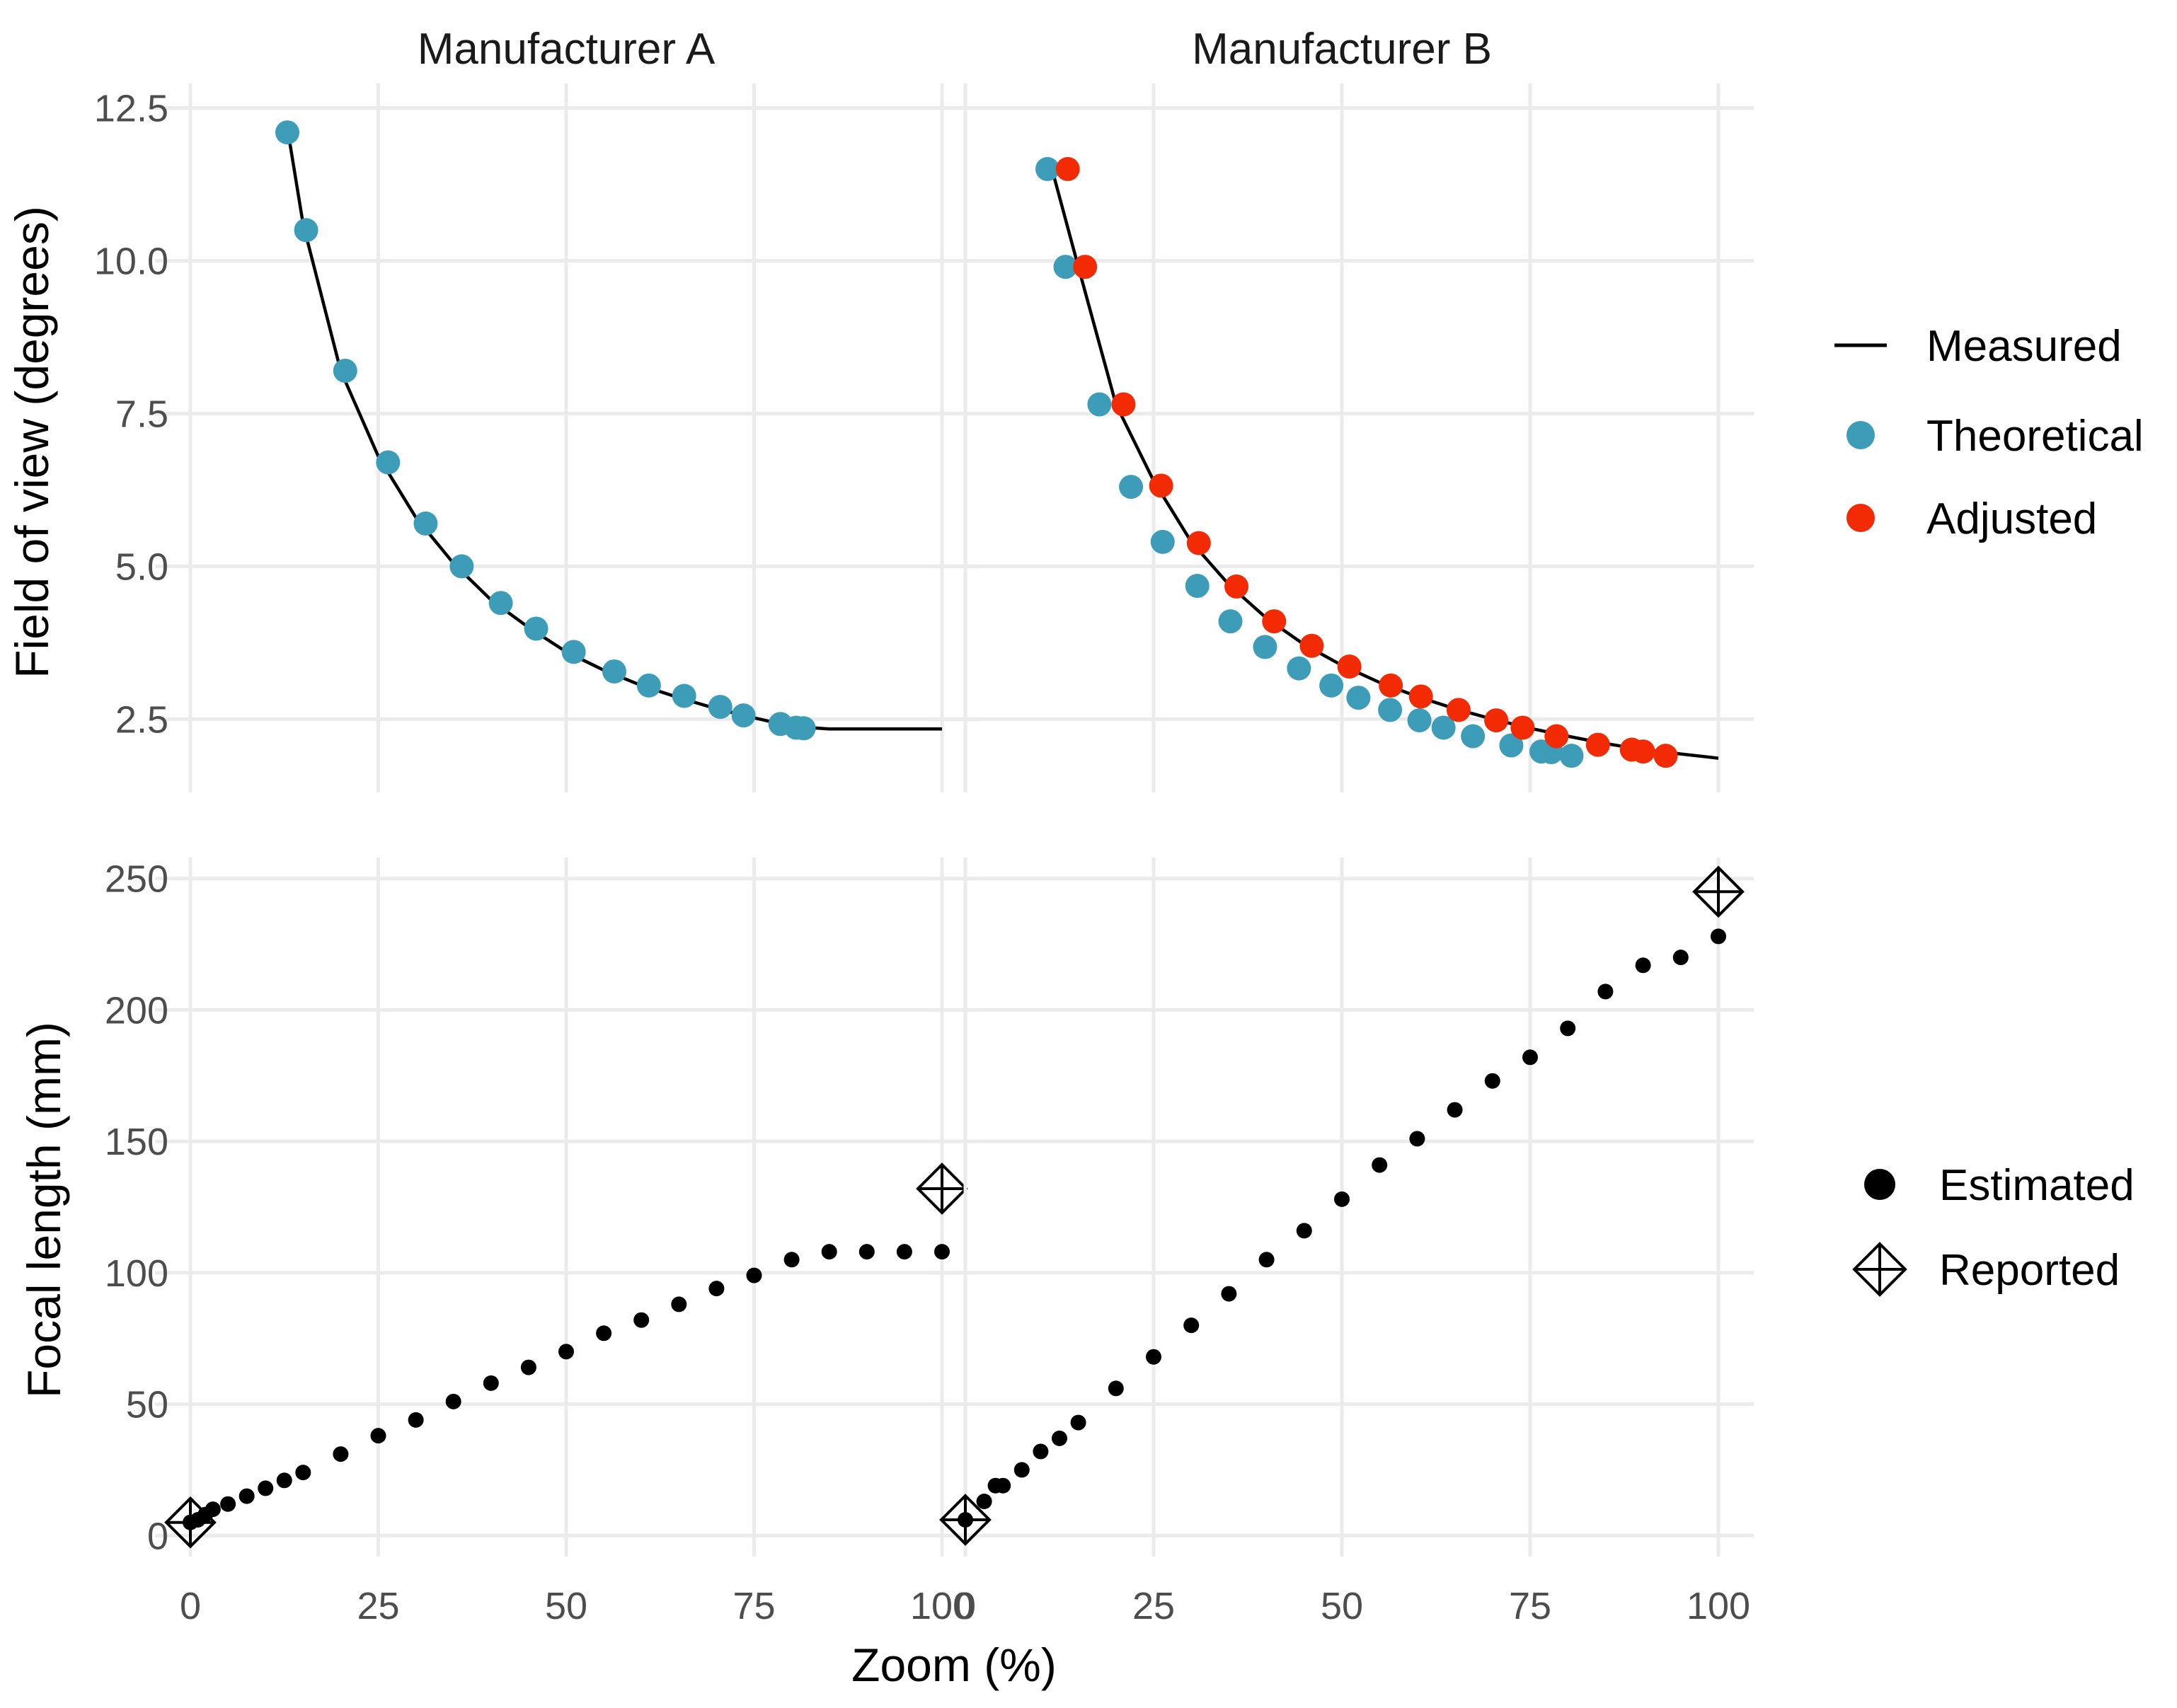 This screenshot has width=2177, height=1708. Describe the element at coordinates (2024, 346) in the screenshot. I see `legend-label-measured: Measured` at that location.